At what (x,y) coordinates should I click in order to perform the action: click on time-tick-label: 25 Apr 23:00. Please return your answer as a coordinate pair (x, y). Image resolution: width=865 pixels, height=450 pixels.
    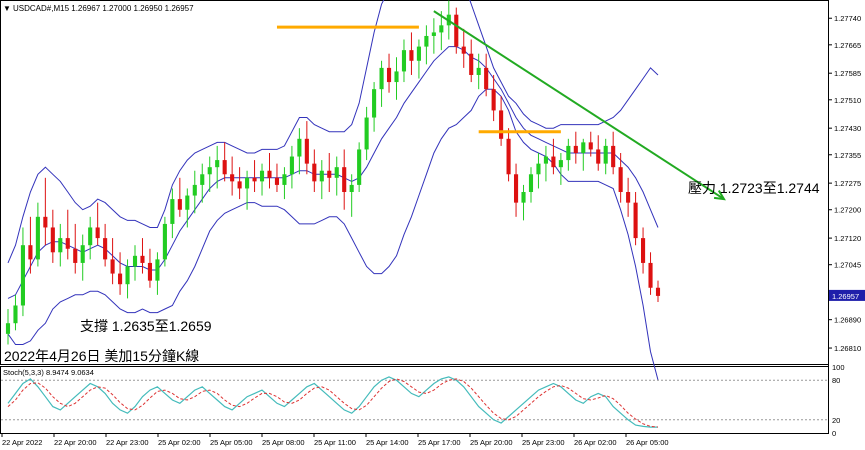
    Looking at the image, I should click on (543, 442).